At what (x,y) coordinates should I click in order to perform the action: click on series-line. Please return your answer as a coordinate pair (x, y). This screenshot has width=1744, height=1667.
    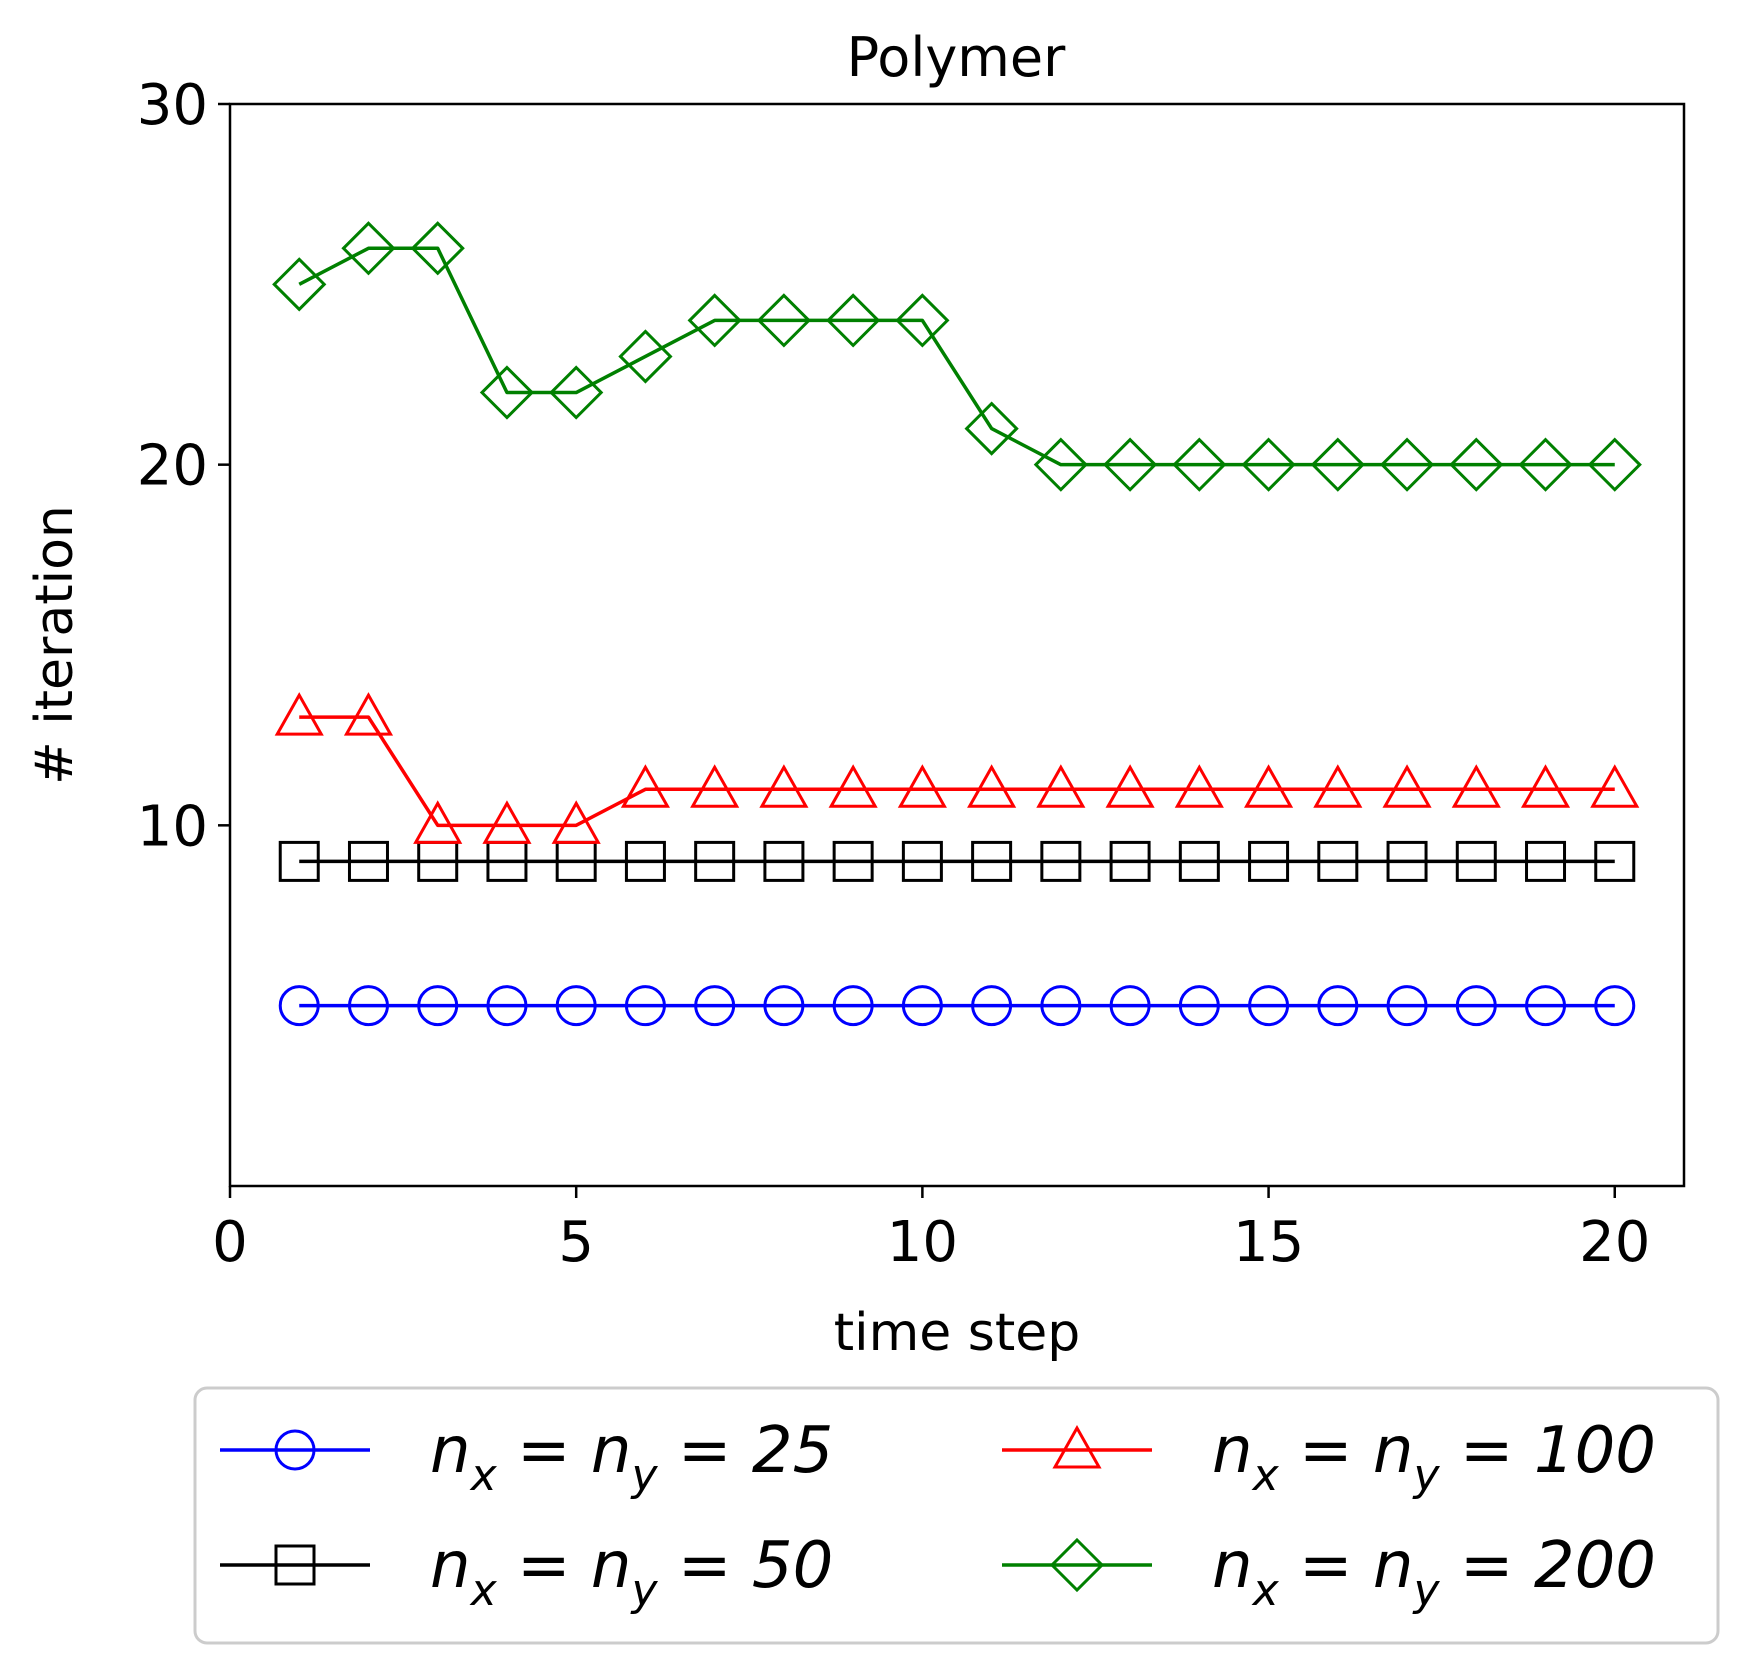
    Looking at the image, I should click on (956, 356).